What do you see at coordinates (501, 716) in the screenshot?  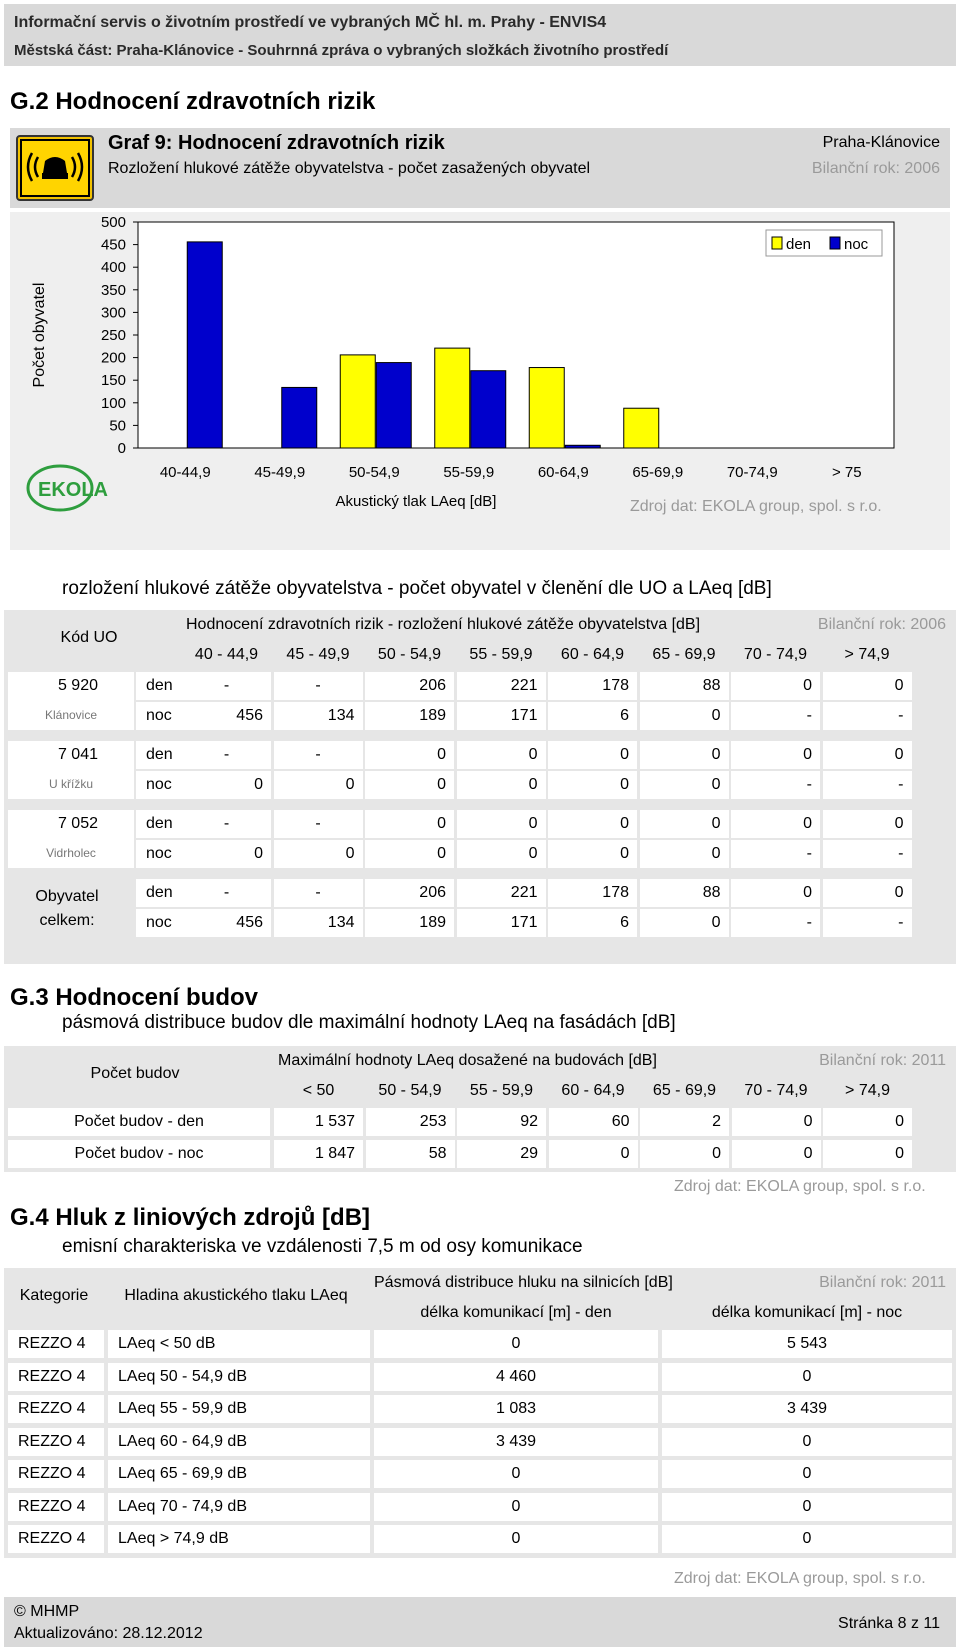 I see `table-cell: 171` at bounding box center [501, 716].